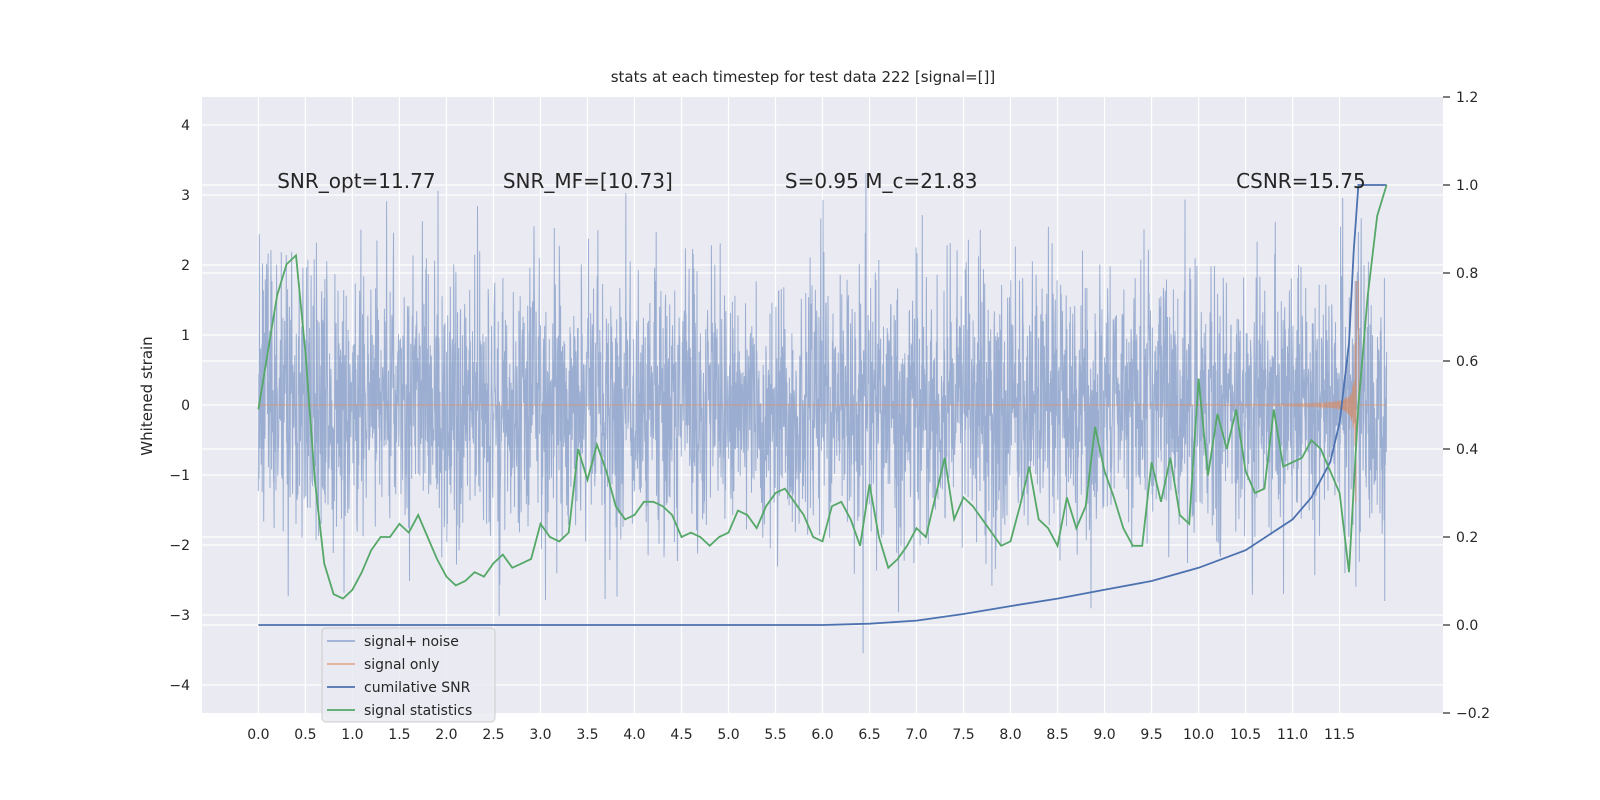 The image size is (1600, 800). What do you see at coordinates (869, 735) in the screenshot?
I see `x-tick-label: 6.5` at bounding box center [869, 735].